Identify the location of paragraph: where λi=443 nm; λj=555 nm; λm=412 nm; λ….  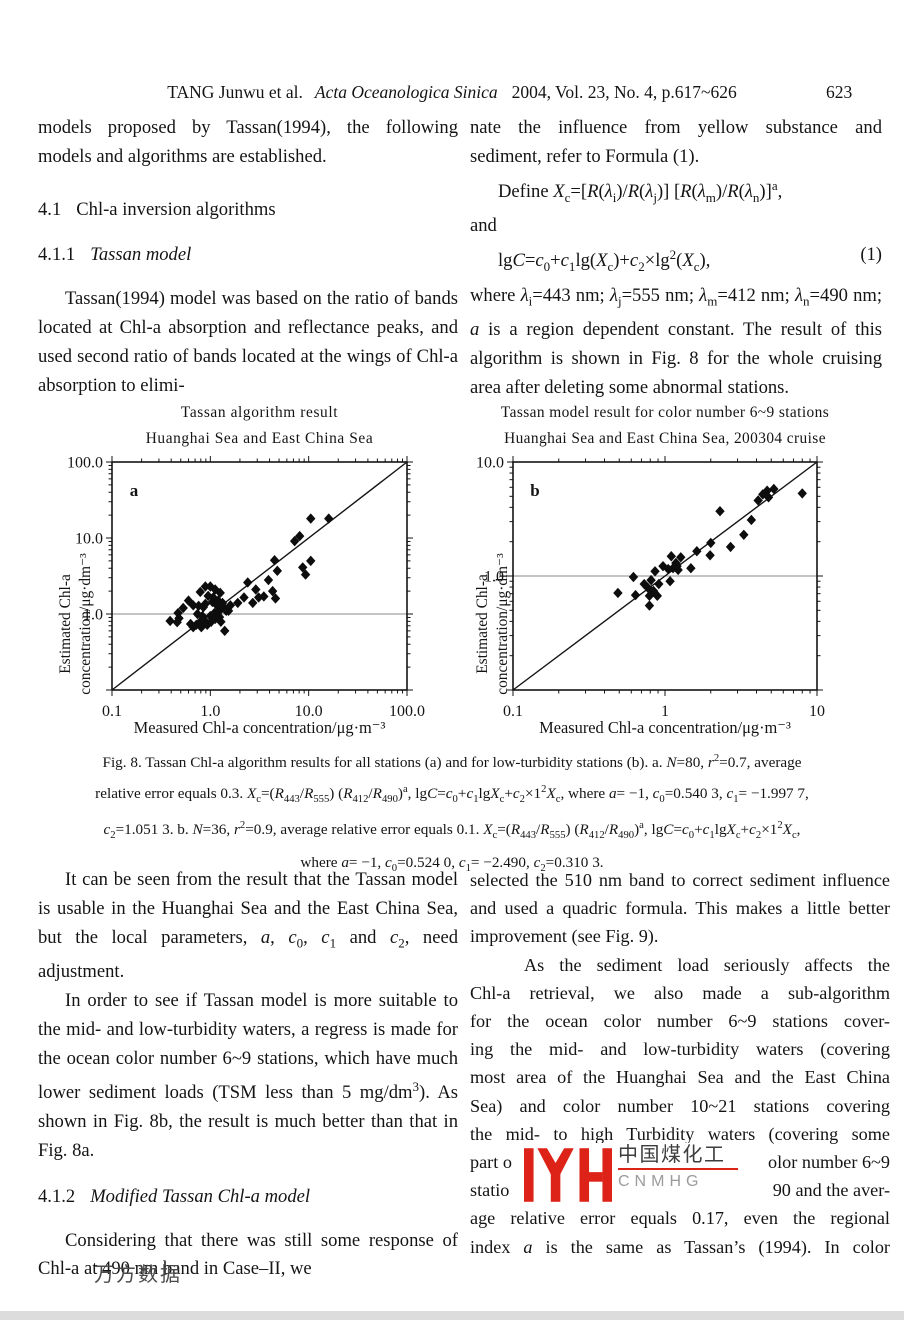
(676, 341).